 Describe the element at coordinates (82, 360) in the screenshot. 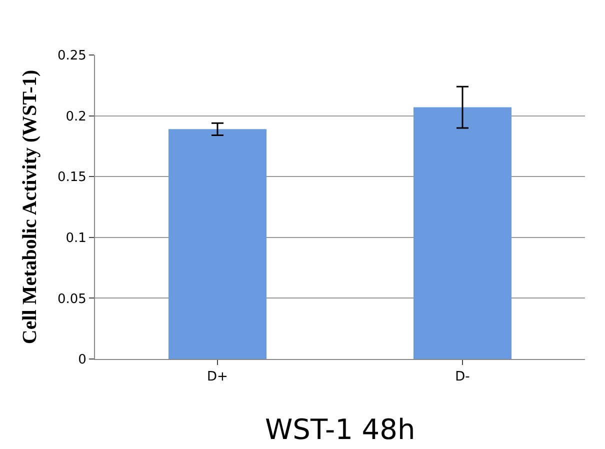

I see `y-tick-label: 0` at that location.